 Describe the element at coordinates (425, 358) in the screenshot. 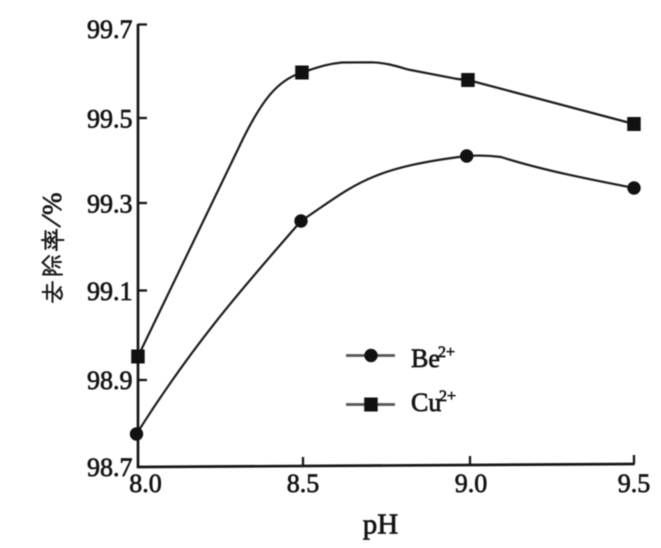

I see `svg-text: Be` at that location.